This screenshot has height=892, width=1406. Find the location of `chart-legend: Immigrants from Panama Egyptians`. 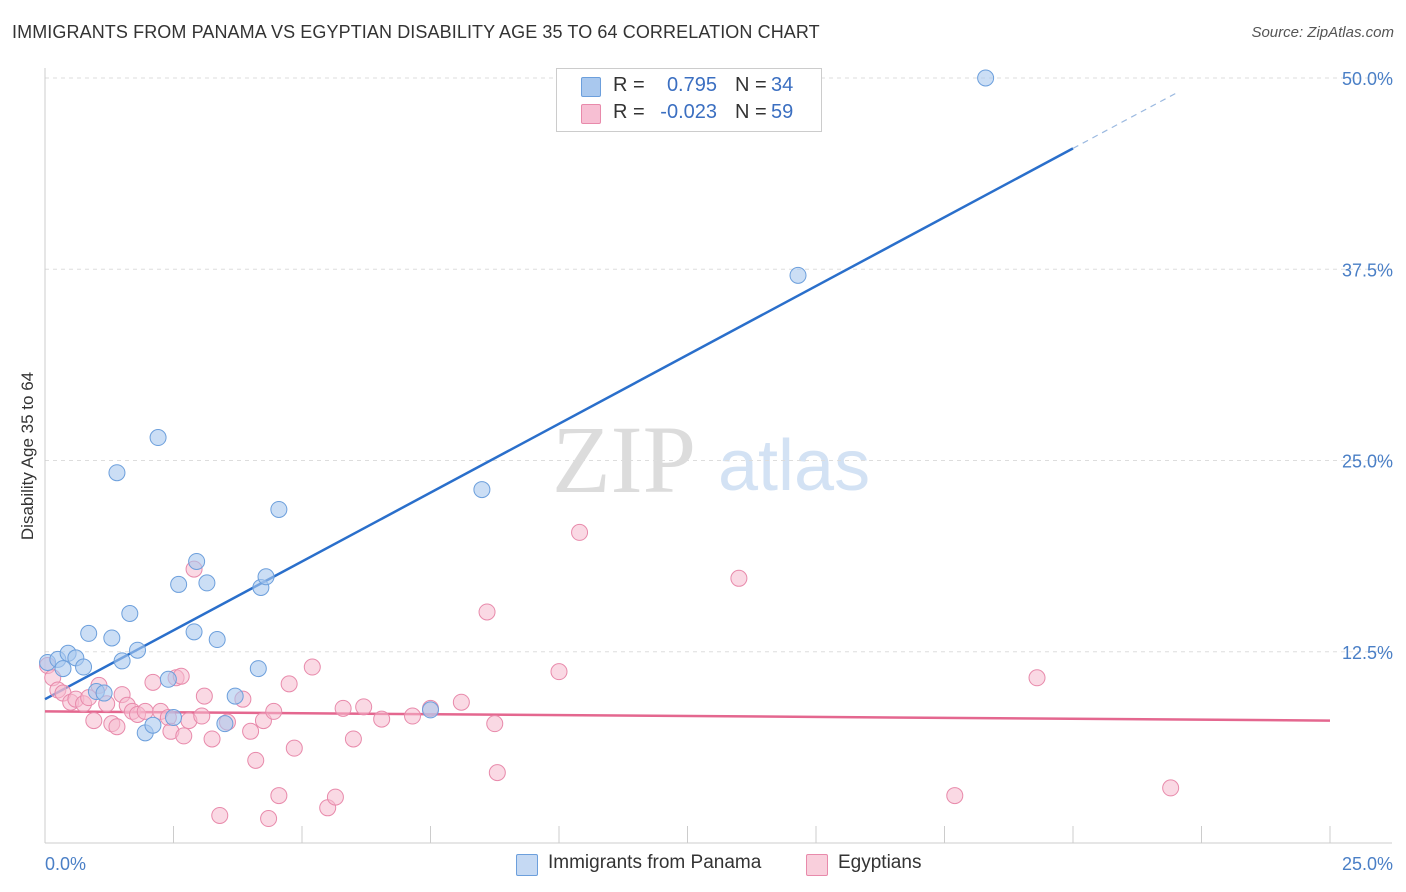

chart-legend: Immigrants from Panama Egyptians is located at coordinates (703, 865).